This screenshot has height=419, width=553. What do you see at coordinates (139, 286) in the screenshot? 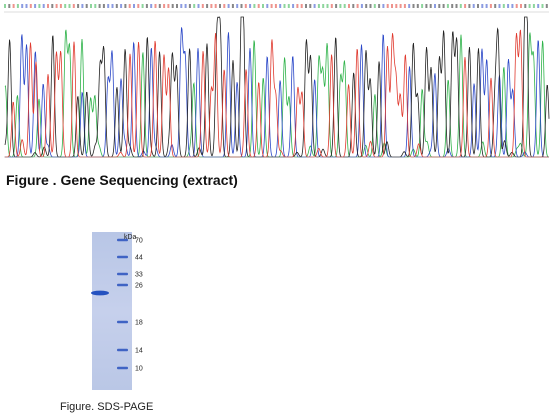
I see `marker-label: 26` at bounding box center [139, 286].